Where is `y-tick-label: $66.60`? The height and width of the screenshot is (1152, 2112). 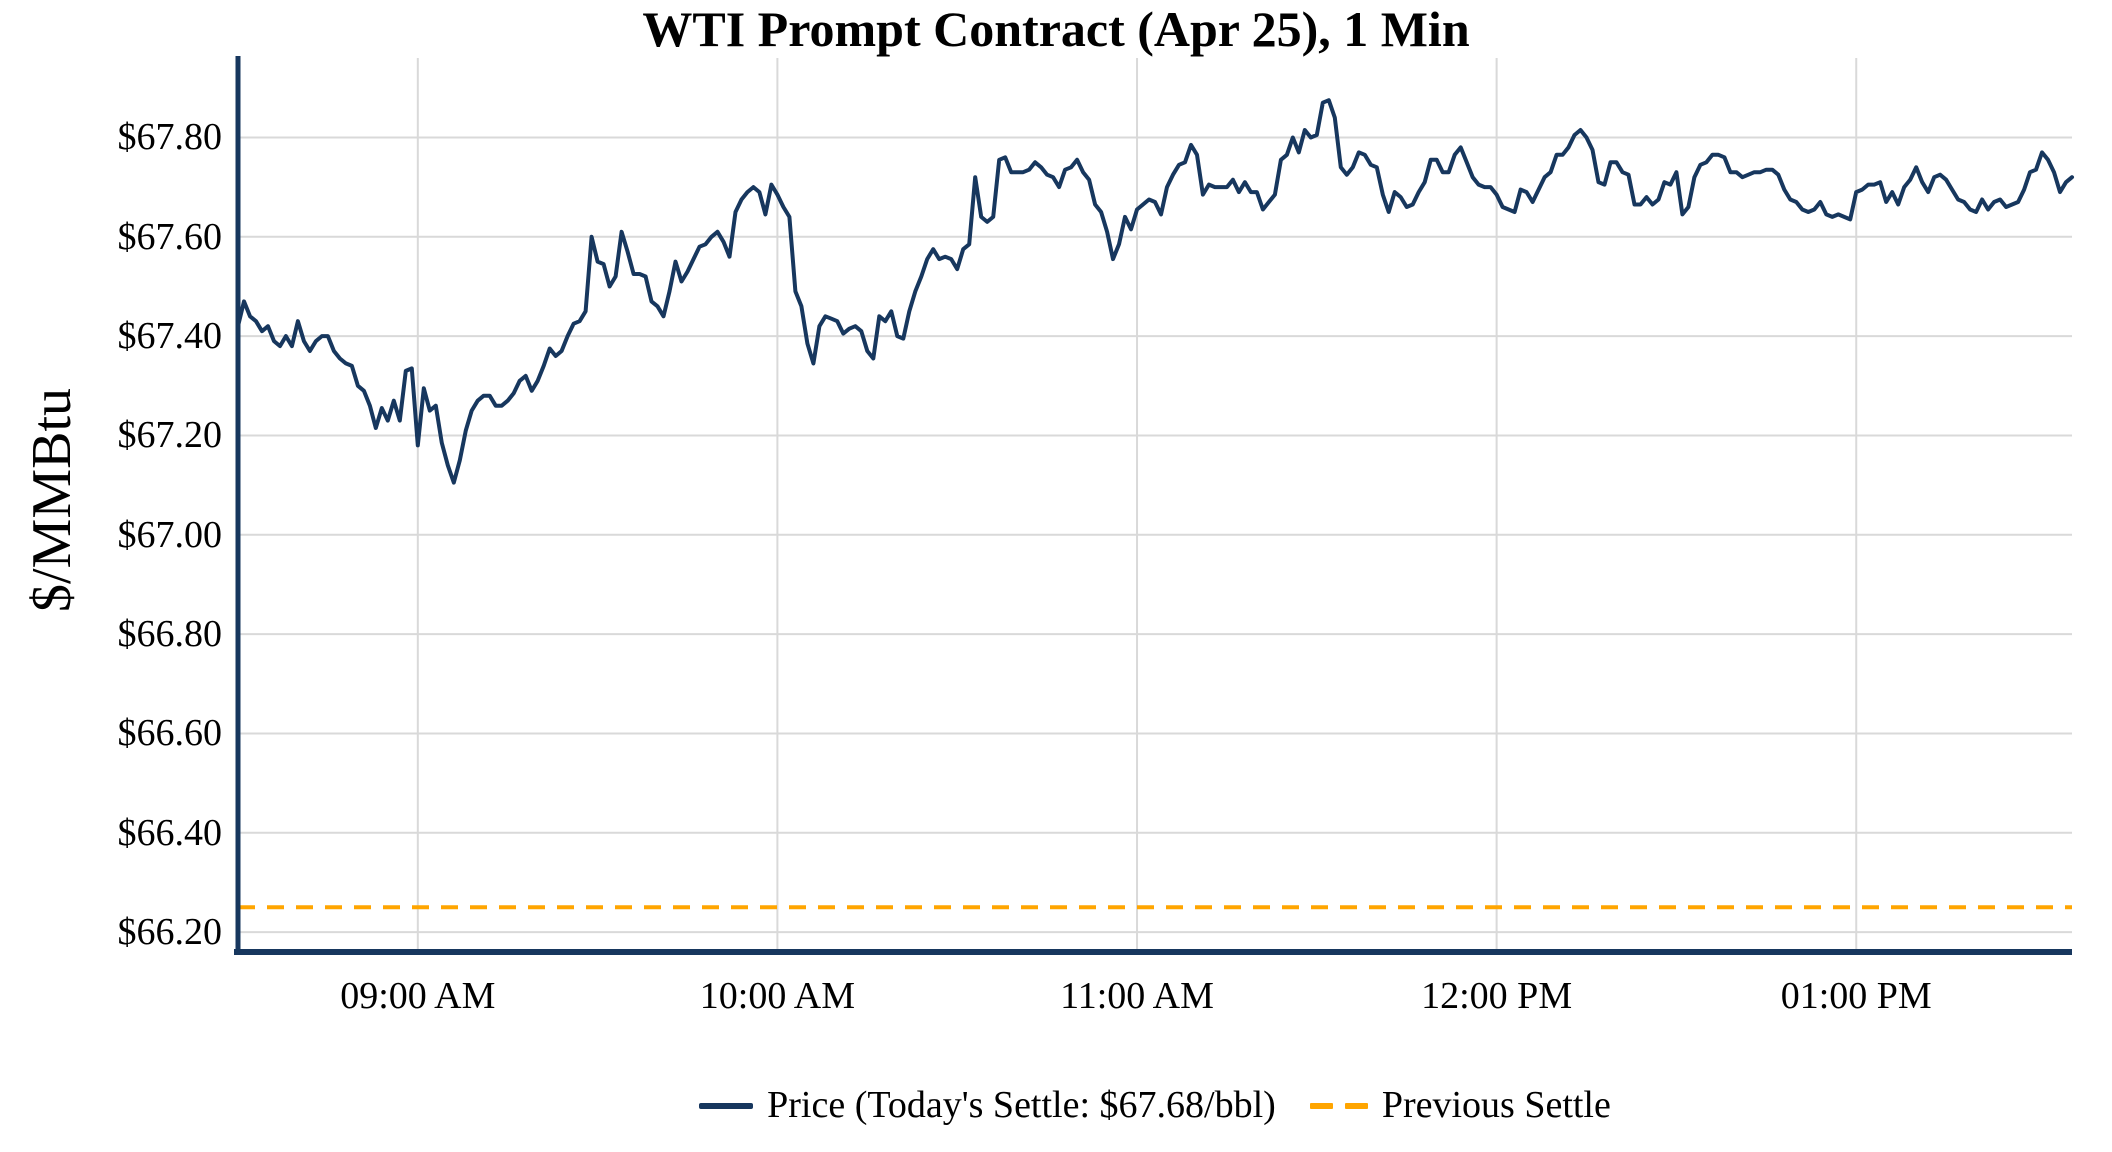 y-tick-label: $66.60 is located at coordinates (170, 733).